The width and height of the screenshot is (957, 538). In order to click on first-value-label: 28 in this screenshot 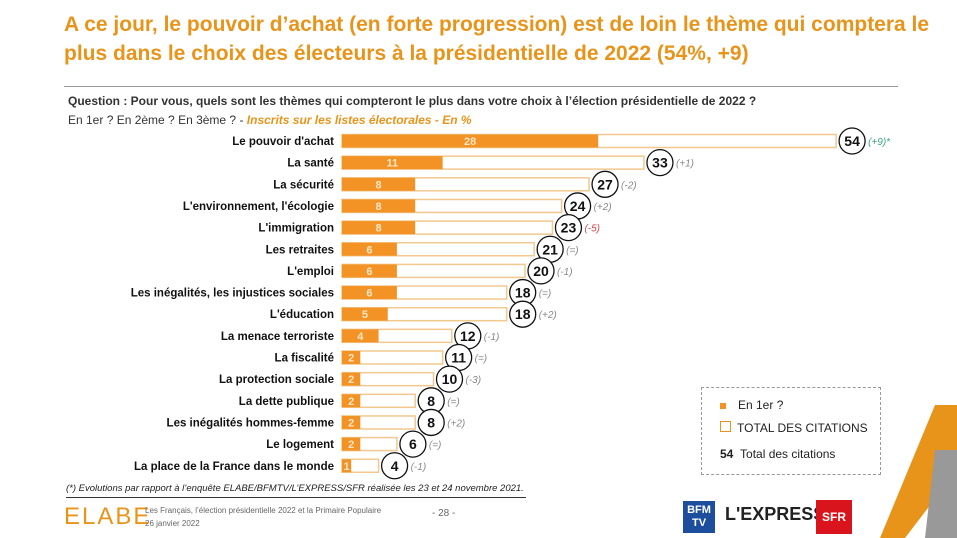, I will do `click(470, 142)`.